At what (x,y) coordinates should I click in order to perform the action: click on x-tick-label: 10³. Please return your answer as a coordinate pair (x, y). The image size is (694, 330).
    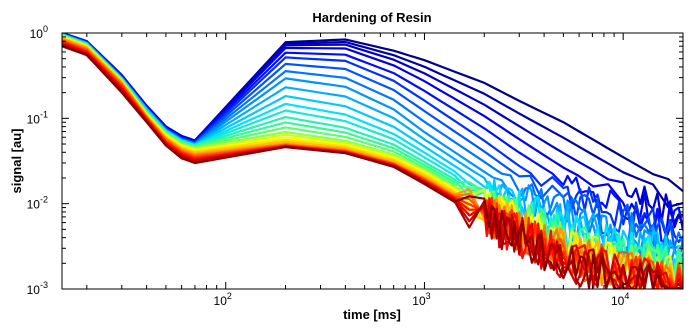
    Looking at the image, I should click on (421, 299).